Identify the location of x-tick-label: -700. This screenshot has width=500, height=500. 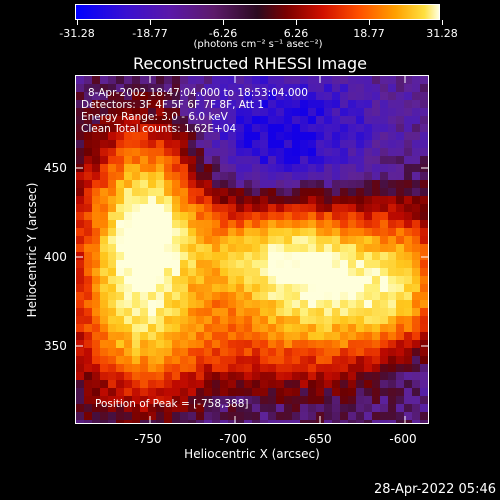
(233, 439).